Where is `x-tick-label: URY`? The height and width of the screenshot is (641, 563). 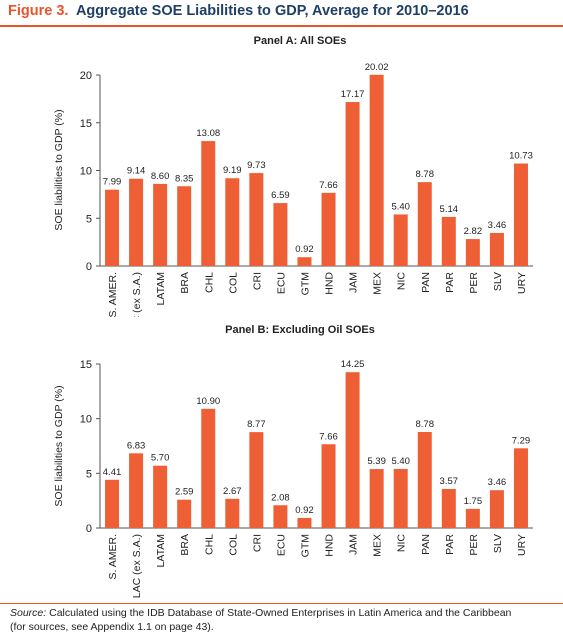 x-tick-label: URY is located at coordinates (522, 283).